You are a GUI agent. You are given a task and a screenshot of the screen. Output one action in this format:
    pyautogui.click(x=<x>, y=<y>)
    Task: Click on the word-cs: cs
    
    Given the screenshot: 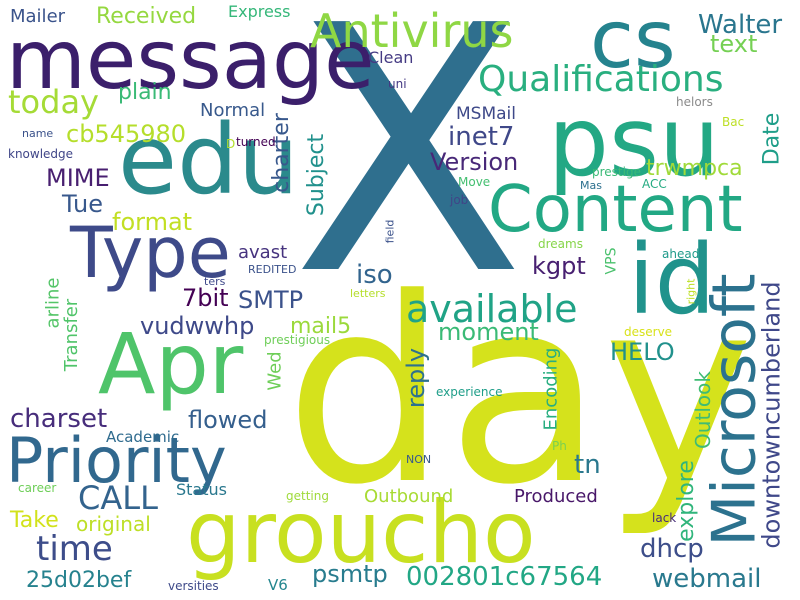 What is the action you would take?
    pyautogui.click(x=633, y=43)
    